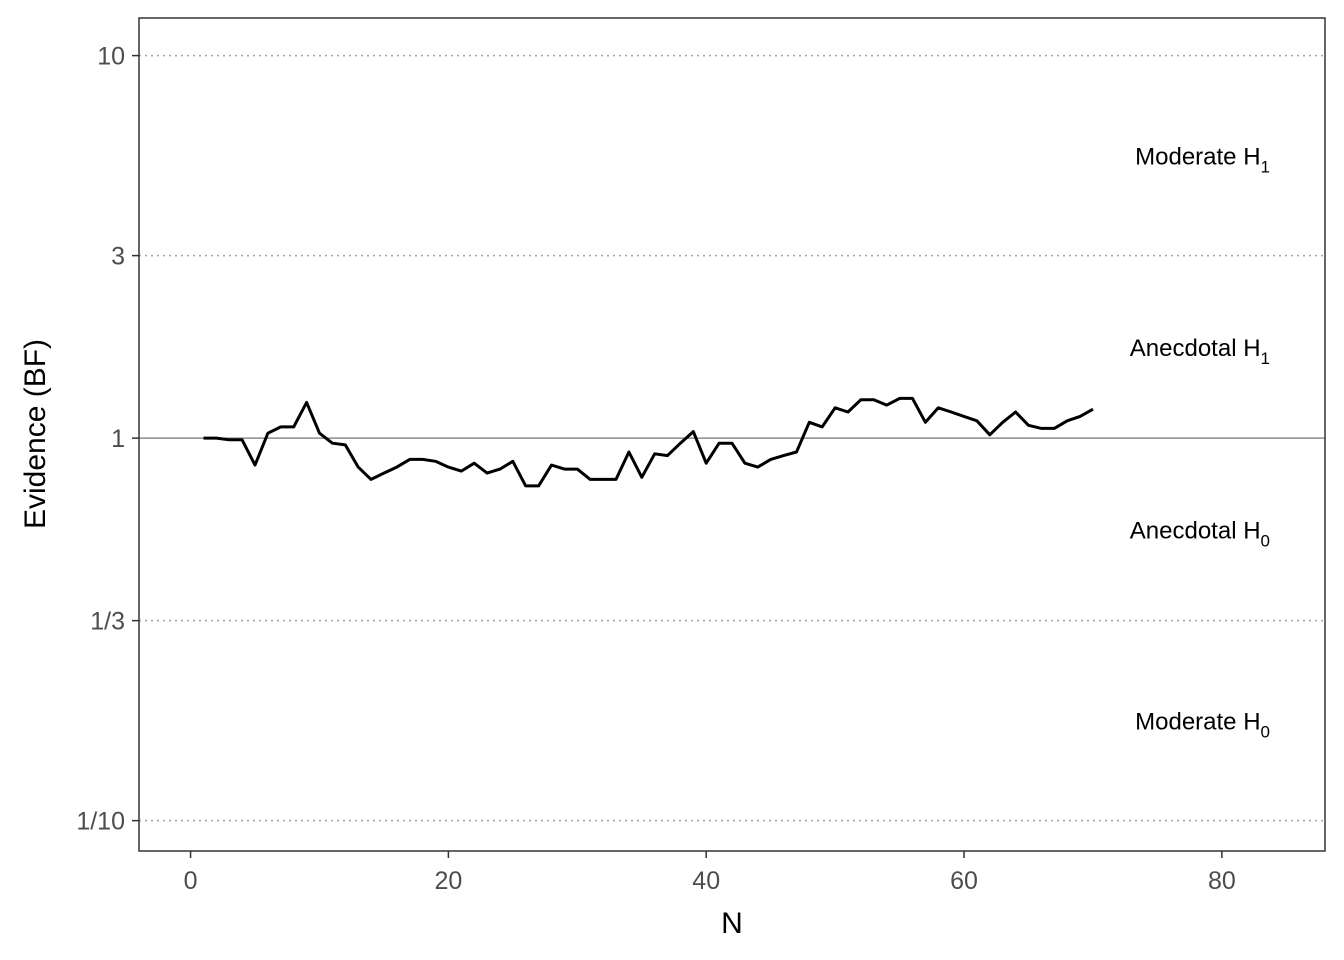  Describe the element at coordinates (1202, 724) in the screenshot. I see `zone-label-3: Moderate H0` at that location.